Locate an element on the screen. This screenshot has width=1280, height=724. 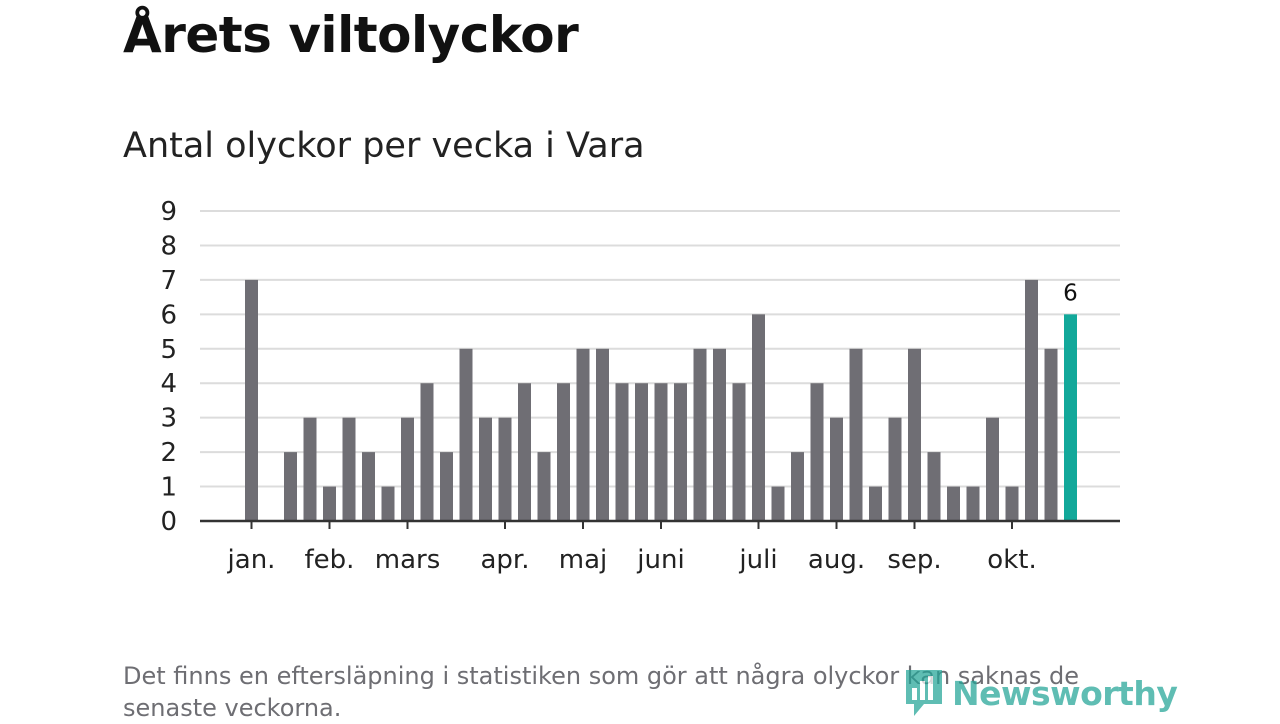
x-tick-label: sep. is located at coordinates (914, 560).